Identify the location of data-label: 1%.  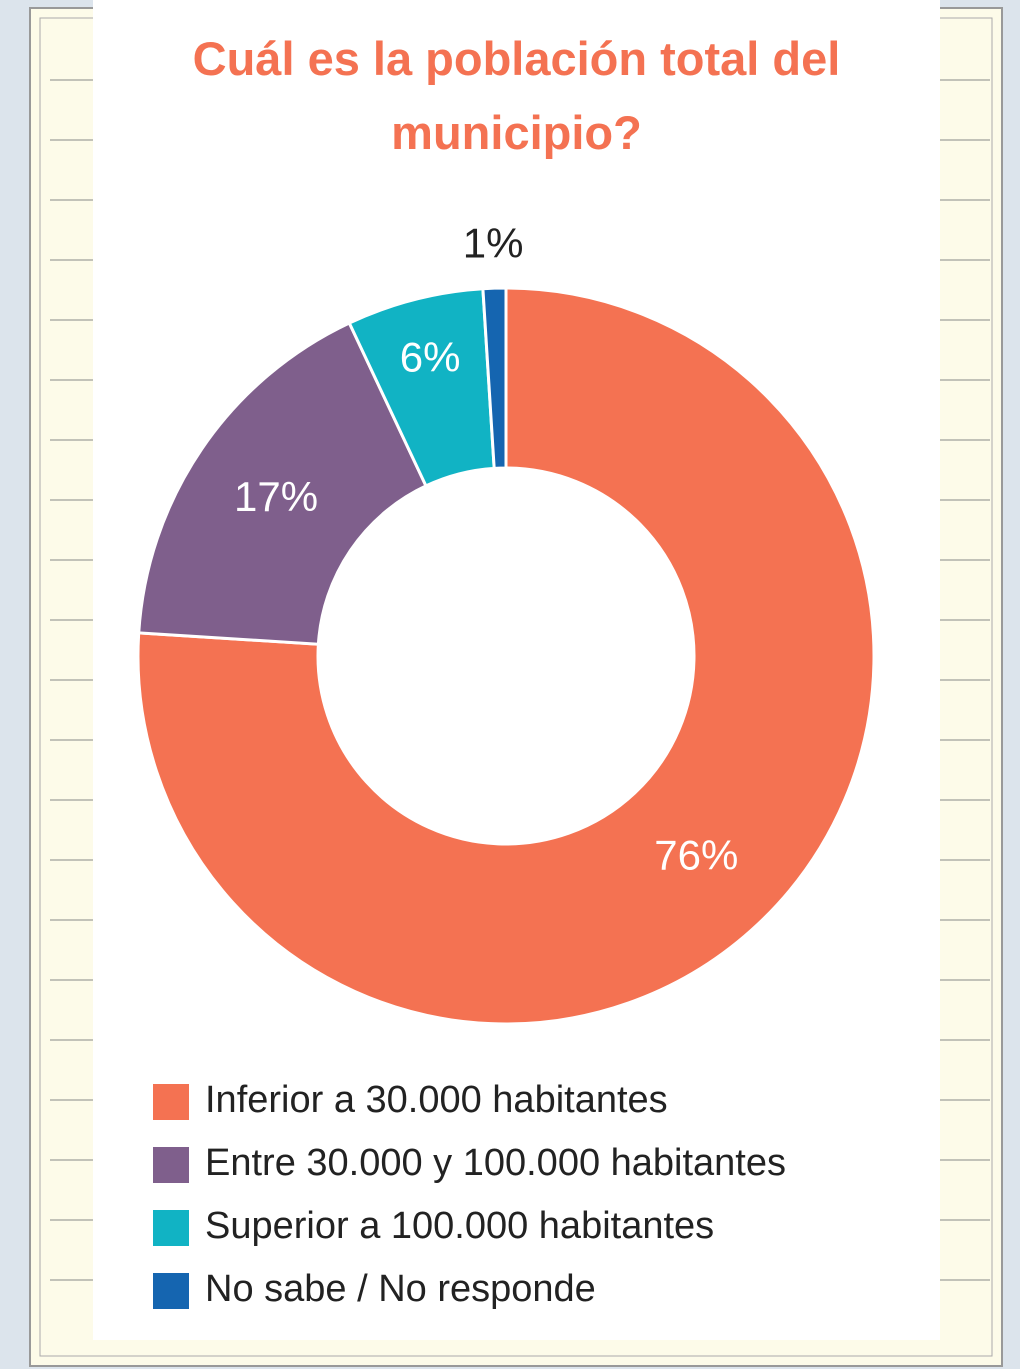
(493, 242).